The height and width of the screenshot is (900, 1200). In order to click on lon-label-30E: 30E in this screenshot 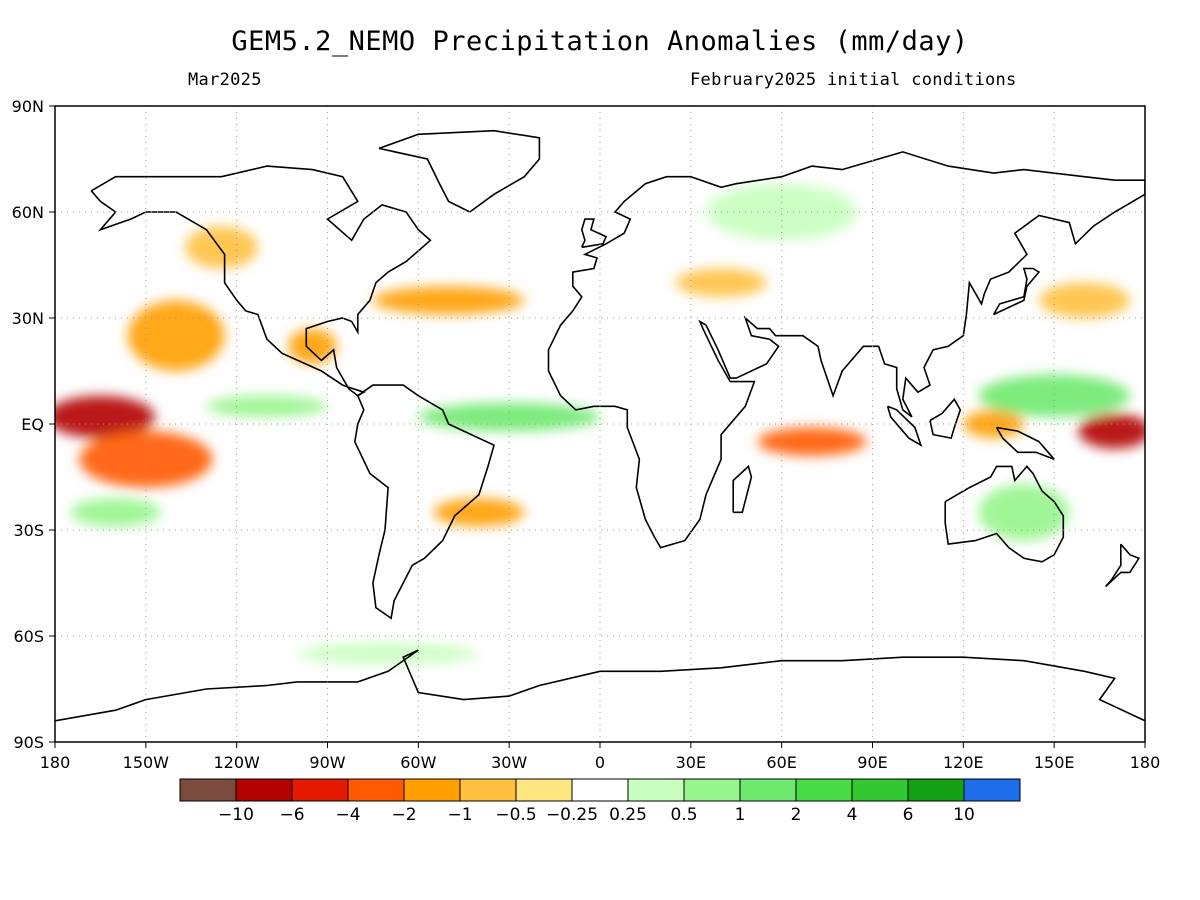, I will do `click(691, 762)`.